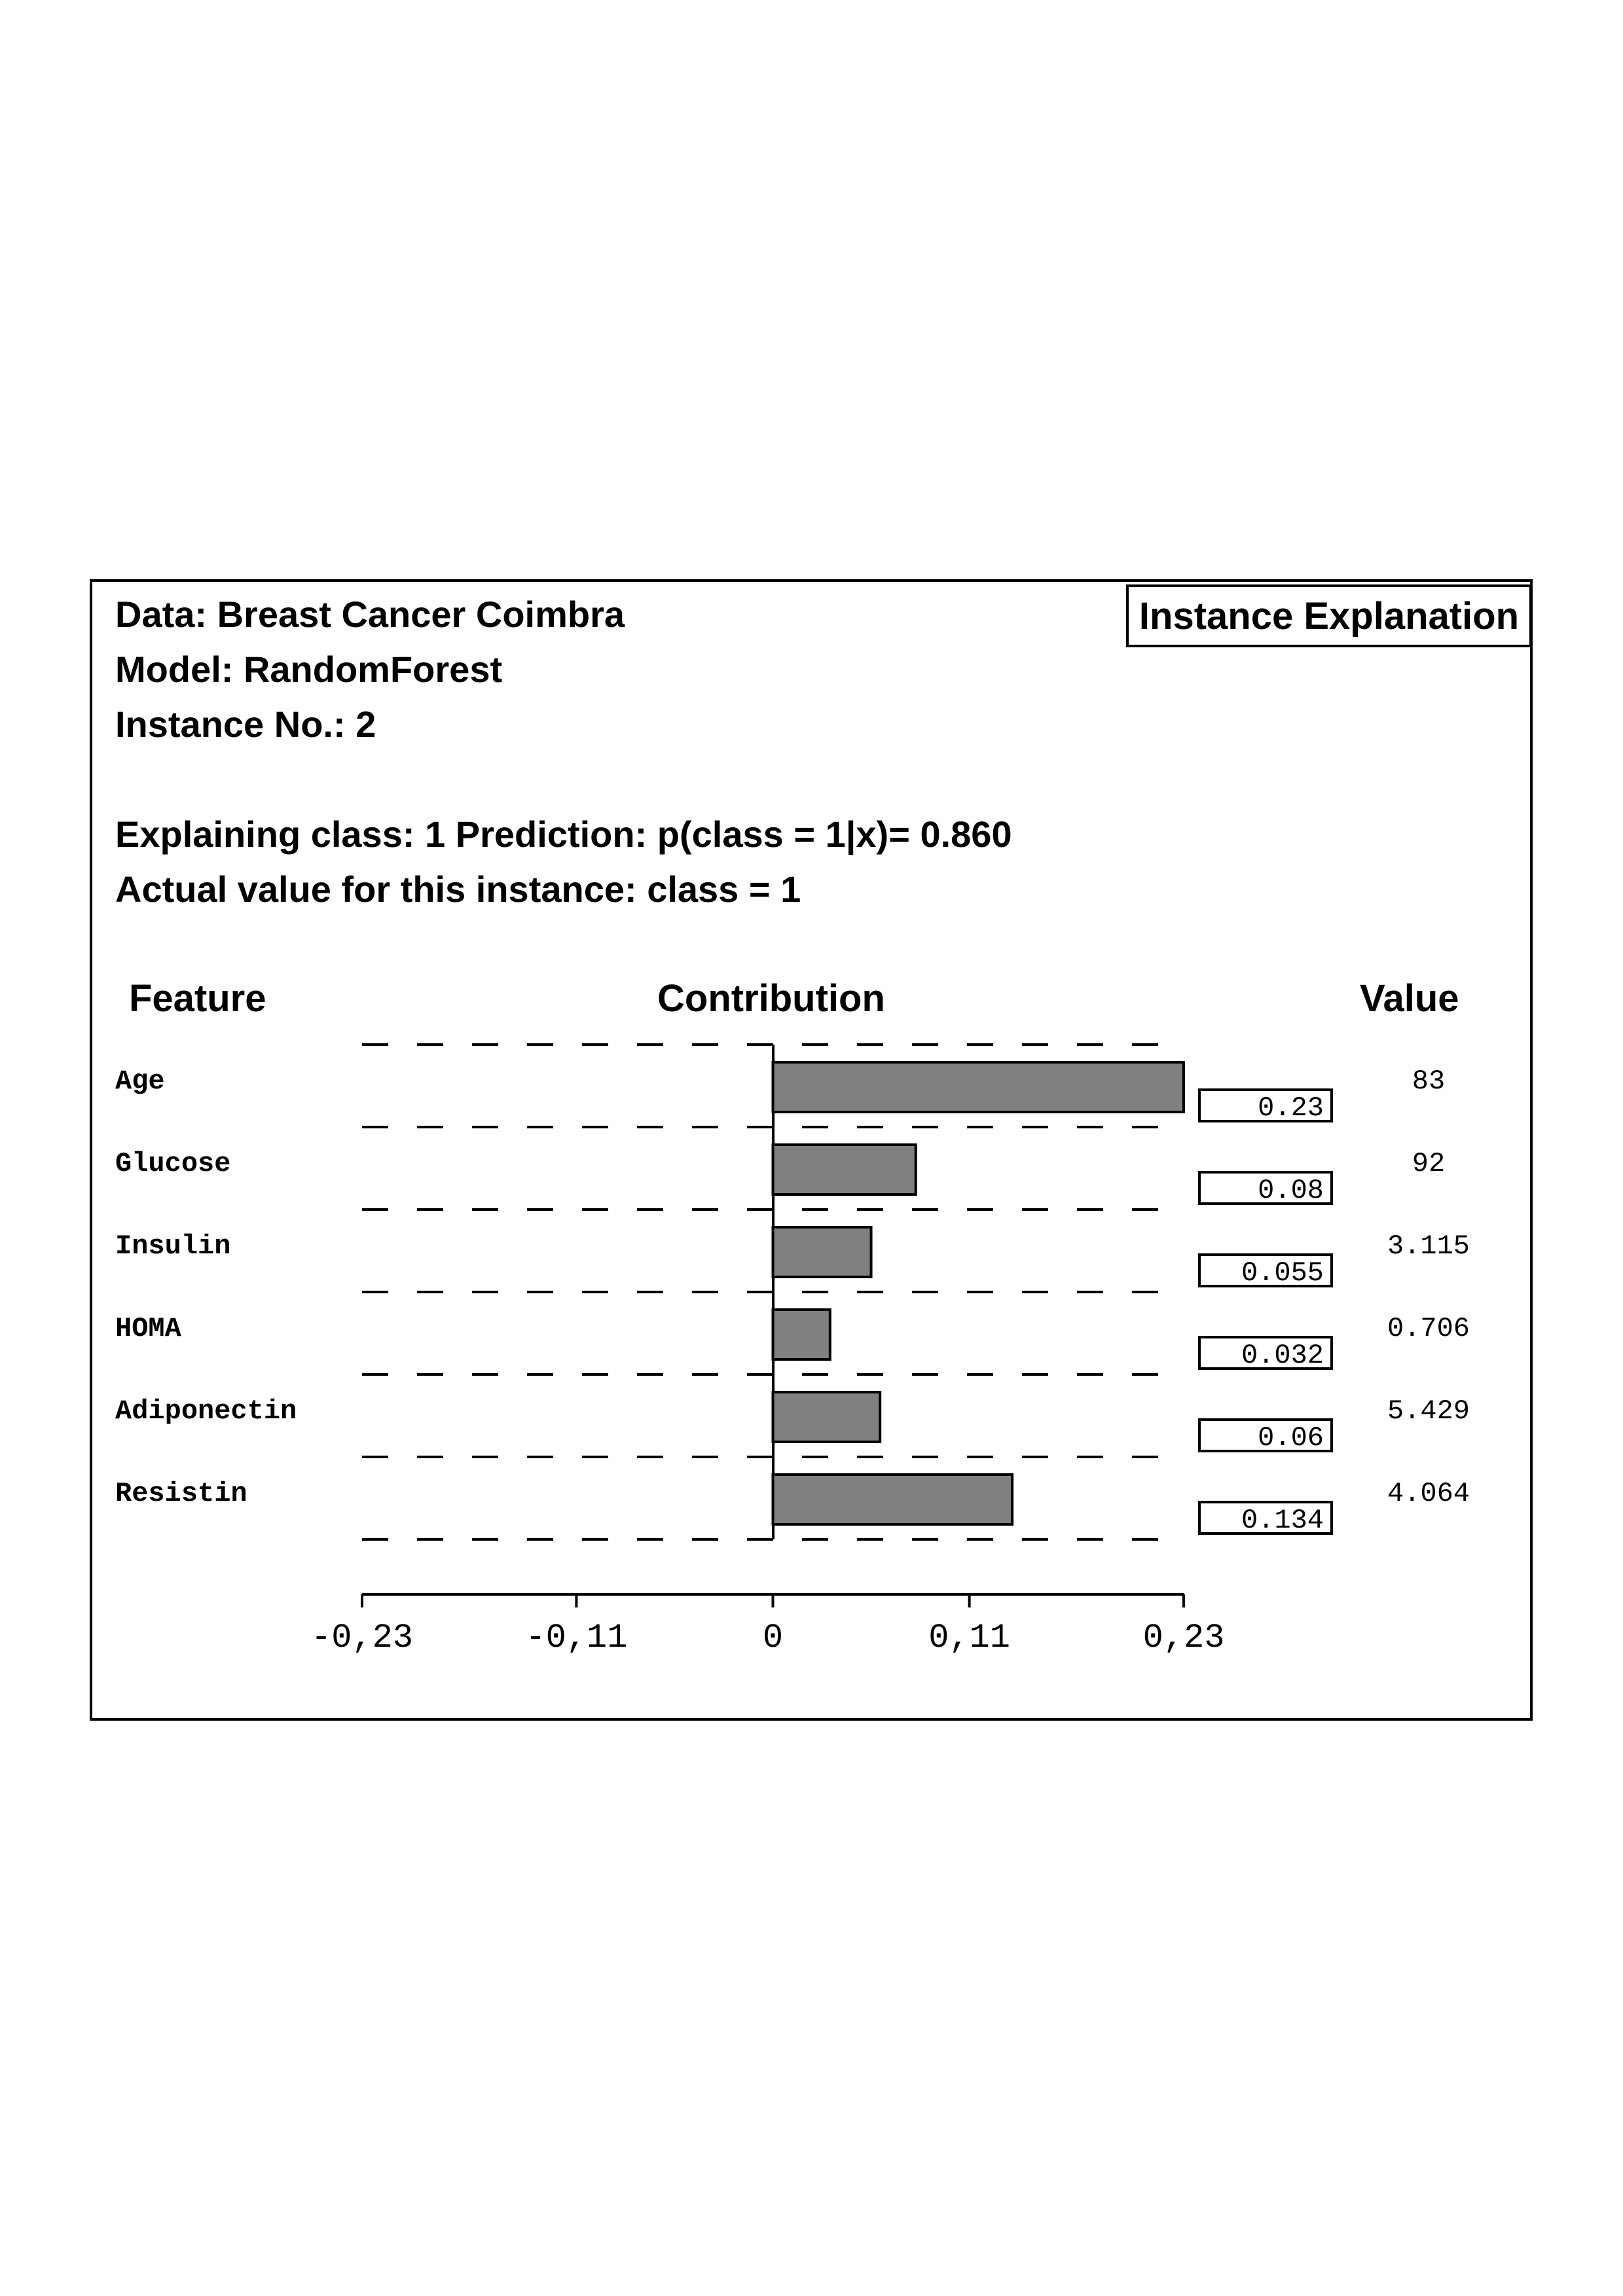 The height and width of the screenshot is (2296, 1623). I want to click on feature-value: 4.064, so click(1428, 1494).